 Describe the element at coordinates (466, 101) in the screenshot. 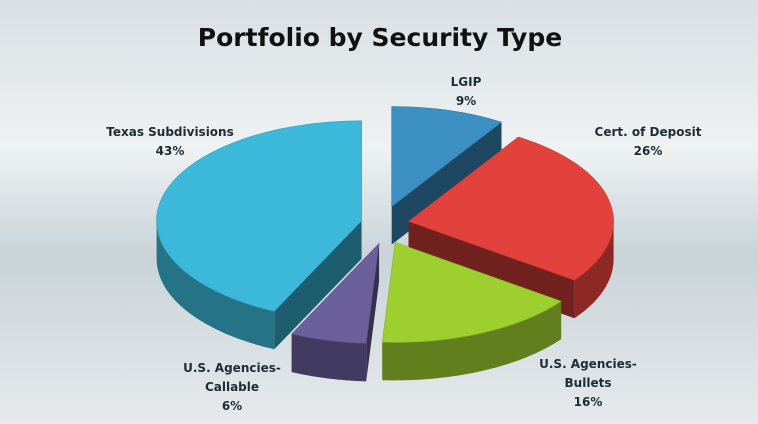

I see `value-label: 9%` at that location.